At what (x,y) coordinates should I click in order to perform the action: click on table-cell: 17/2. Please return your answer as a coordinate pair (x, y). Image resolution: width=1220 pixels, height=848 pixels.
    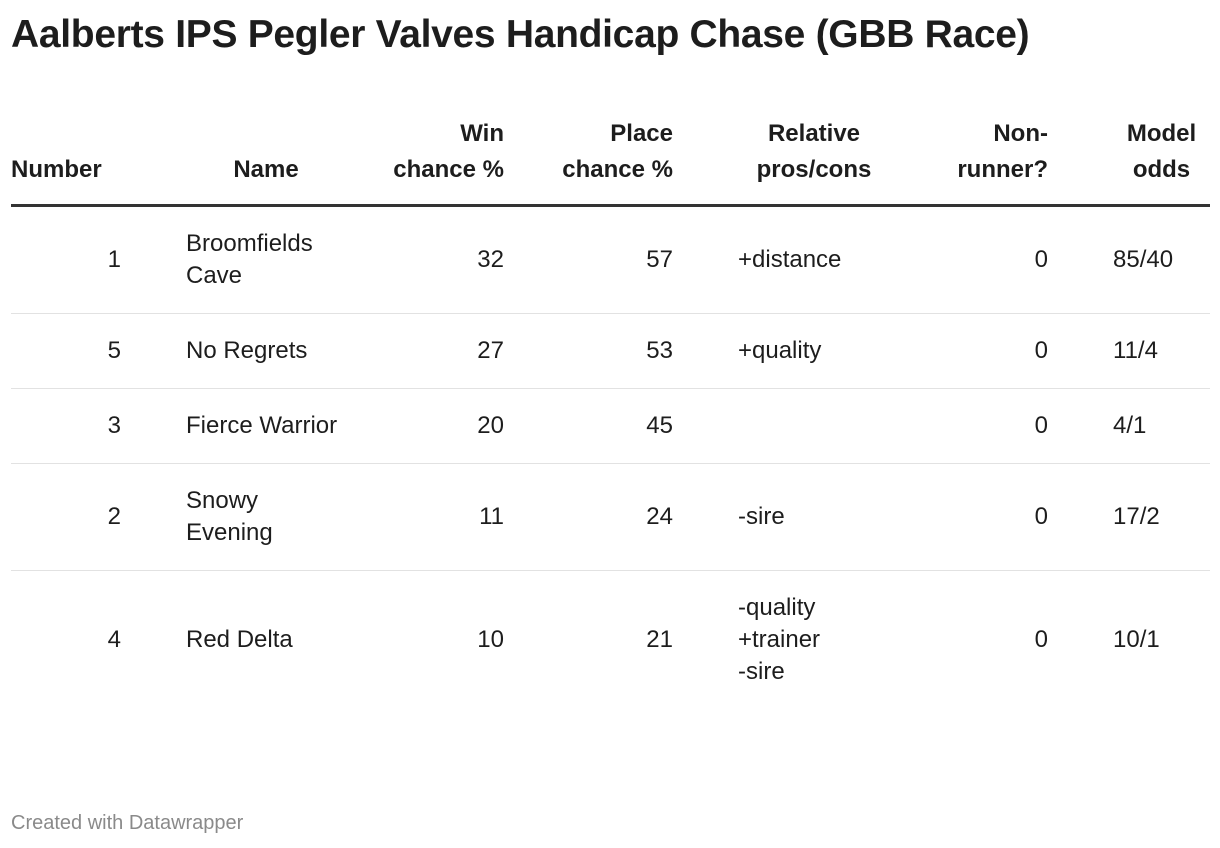
    Looking at the image, I should click on (1129, 517).